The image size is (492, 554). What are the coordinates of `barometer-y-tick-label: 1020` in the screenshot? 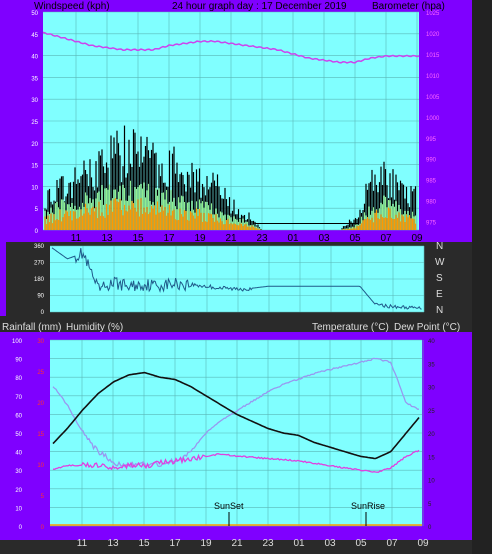 It's located at (433, 35).